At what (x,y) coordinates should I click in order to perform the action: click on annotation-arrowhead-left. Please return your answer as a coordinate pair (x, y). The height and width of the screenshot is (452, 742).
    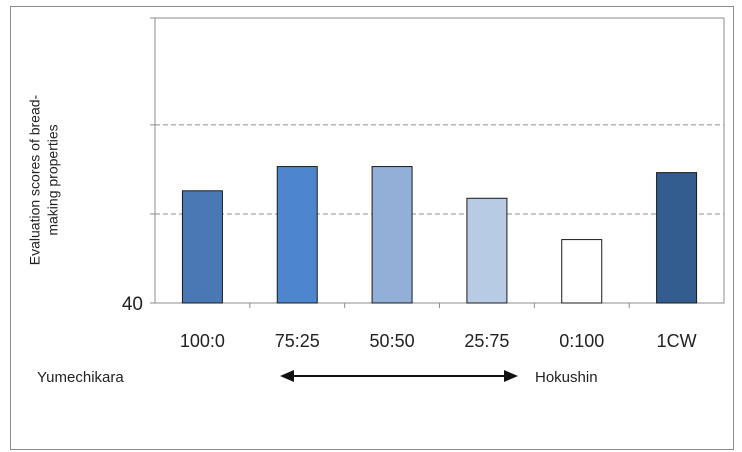
    Looking at the image, I should click on (287, 376).